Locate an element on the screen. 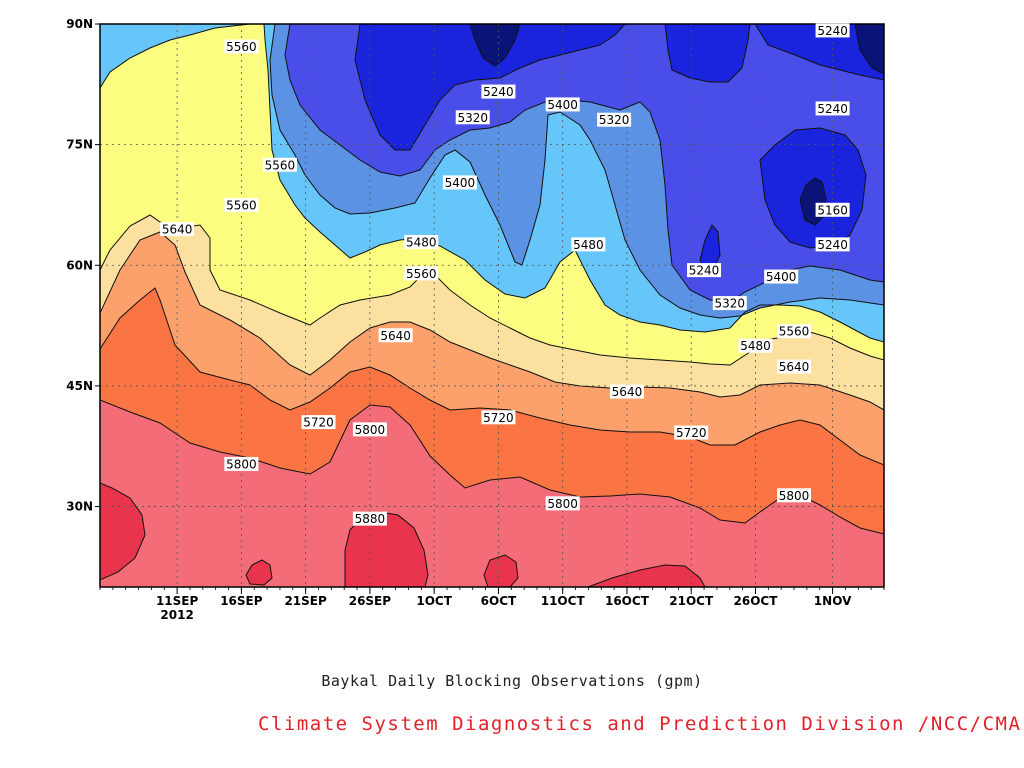 Image resolution: width=1024 pixels, height=768 pixels. x-tick-label: 21OCT is located at coordinates (691, 601).